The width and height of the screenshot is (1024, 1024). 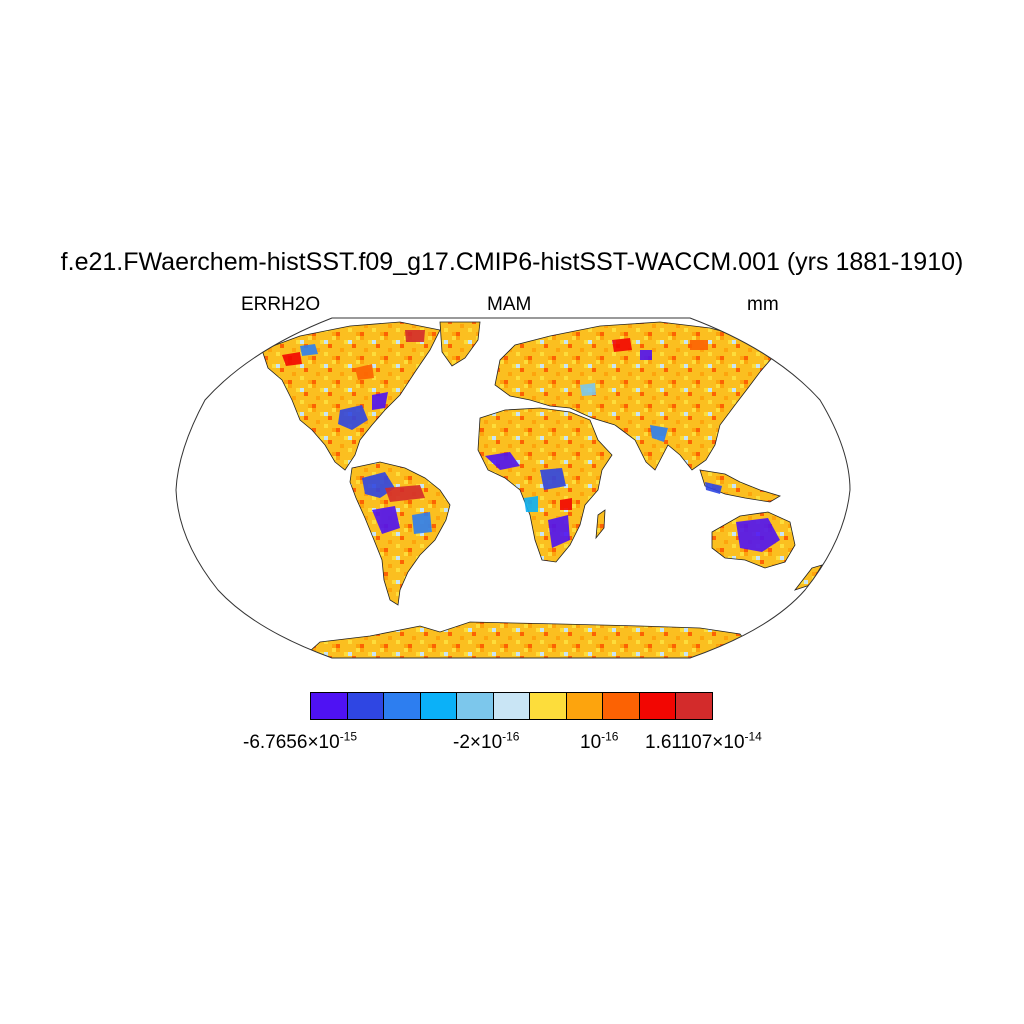 What do you see at coordinates (763, 304) in the screenshot?
I see `units-label: mm` at bounding box center [763, 304].